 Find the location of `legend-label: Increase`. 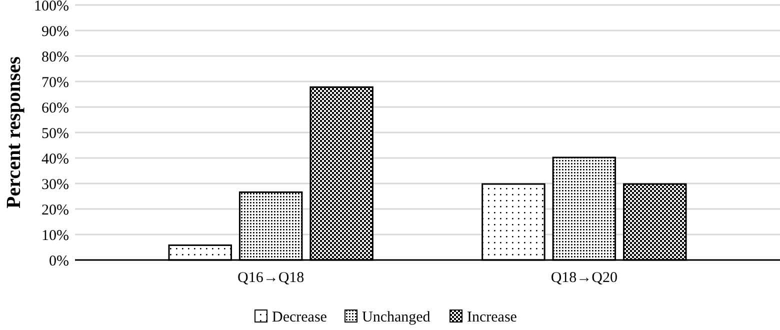

legend-label: Increase is located at coordinates (492, 317).